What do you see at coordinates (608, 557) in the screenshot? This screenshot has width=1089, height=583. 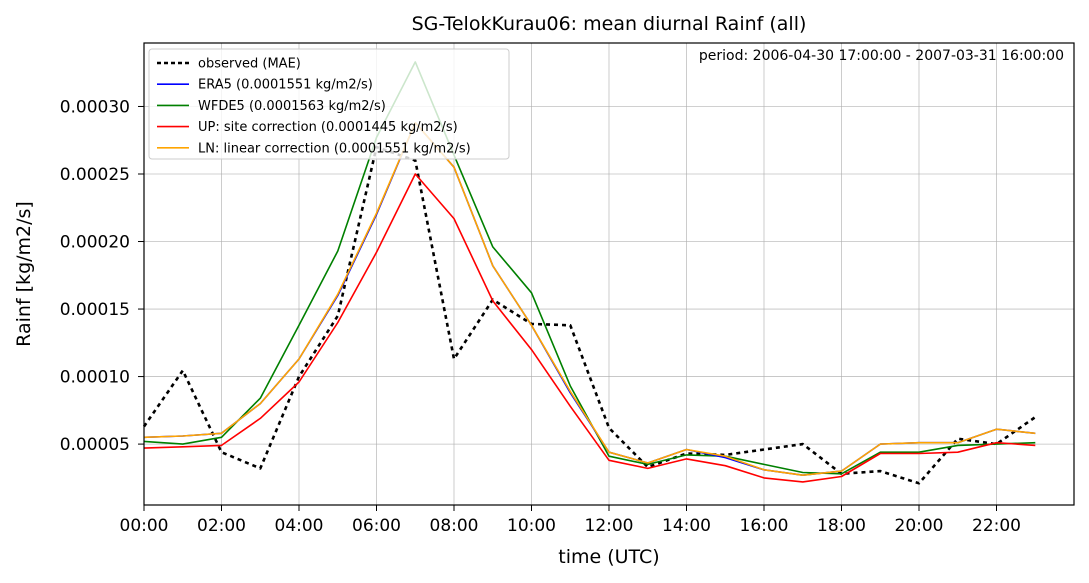 I see `x-axis-label: time (UTC)` at bounding box center [608, 557].